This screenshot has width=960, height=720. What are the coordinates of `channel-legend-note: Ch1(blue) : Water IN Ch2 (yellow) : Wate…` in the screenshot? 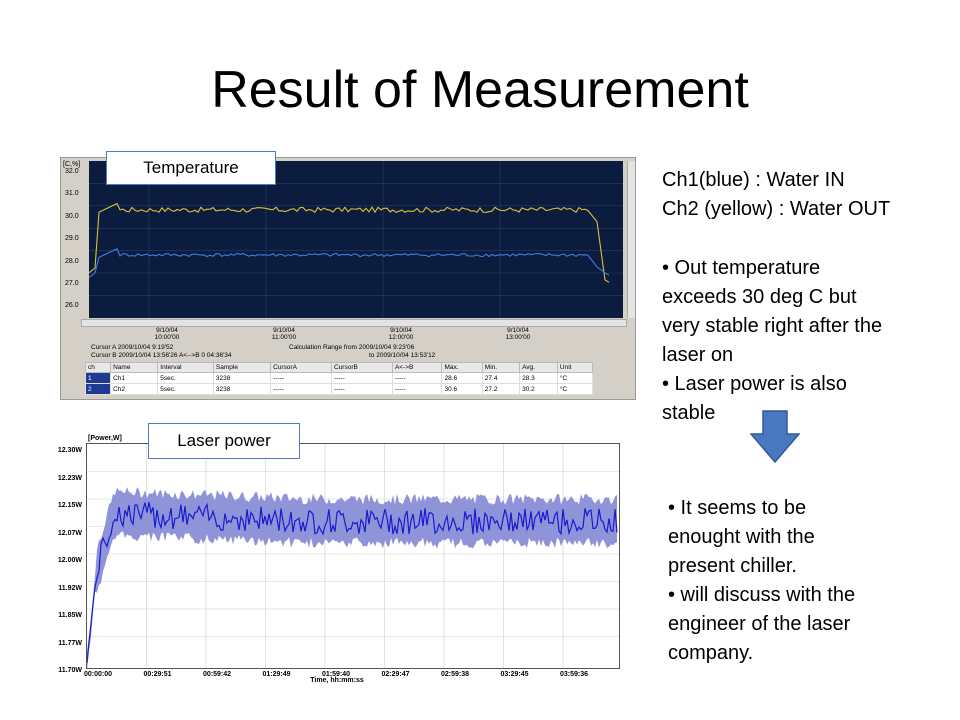 It's located at (776, 194).